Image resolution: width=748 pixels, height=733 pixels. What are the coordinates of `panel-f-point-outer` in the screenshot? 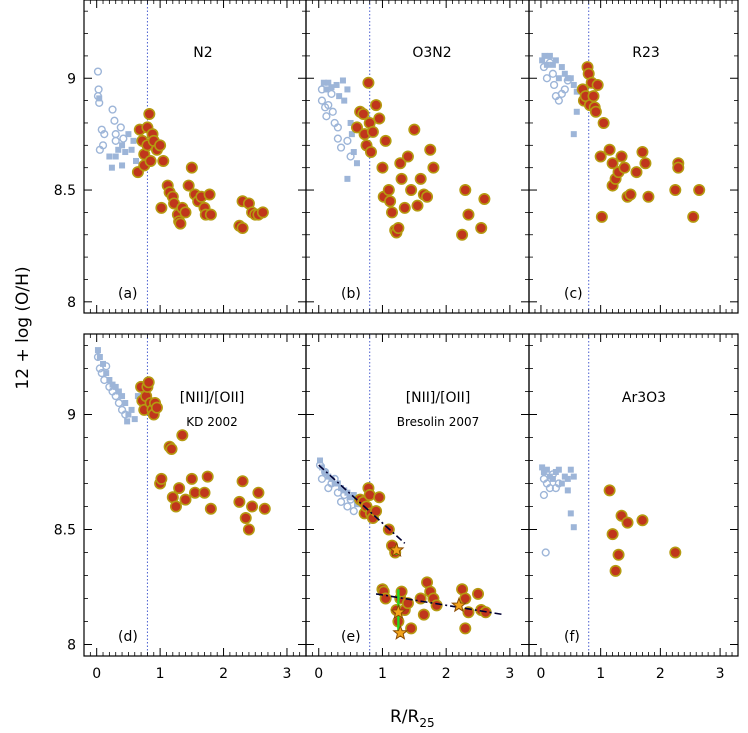 It's located at (615, 570).